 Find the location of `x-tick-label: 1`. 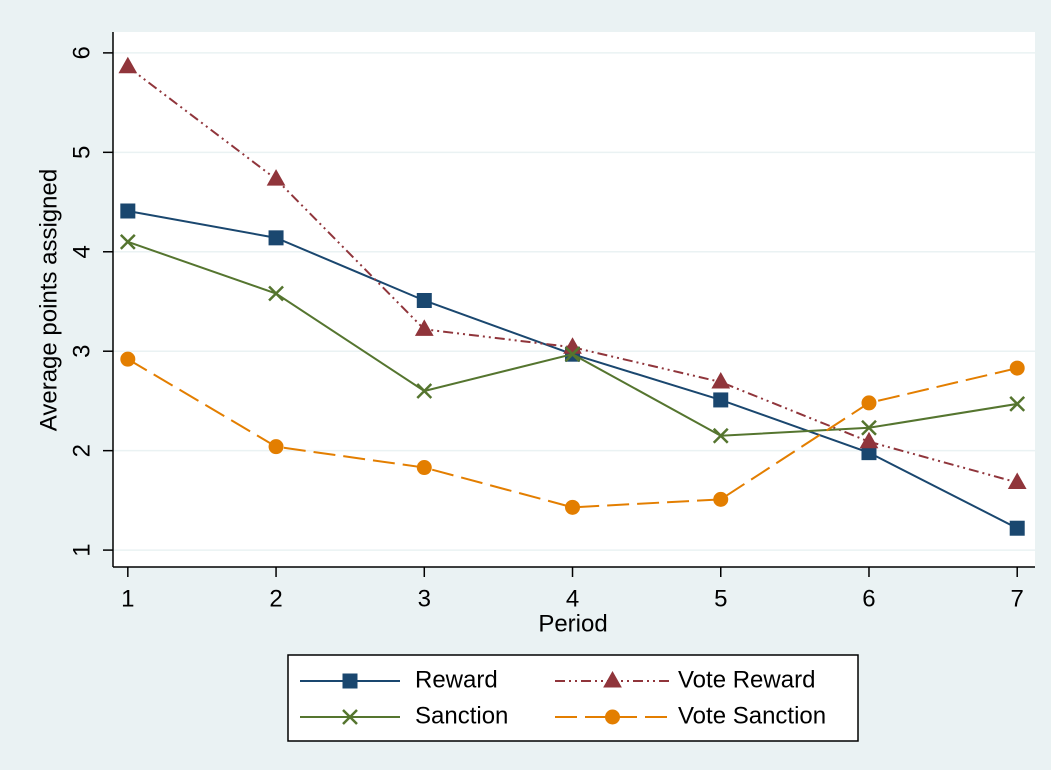

x-tick-label: 1 is located at coordinates (127, 598).